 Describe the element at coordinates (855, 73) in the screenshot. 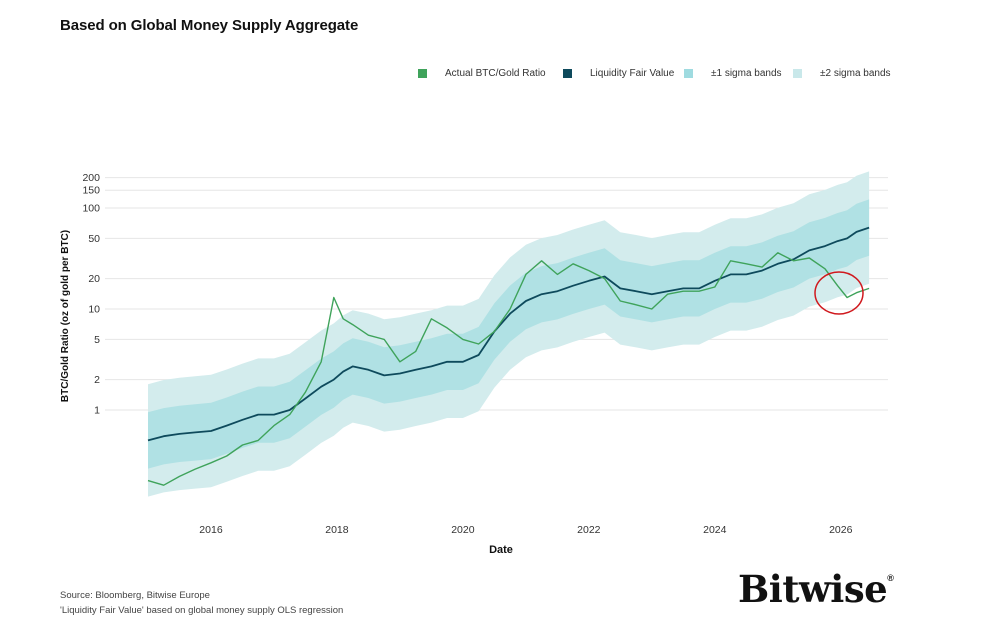

I see `legend-label-sigma2: ±2 sigma bands` at that location.